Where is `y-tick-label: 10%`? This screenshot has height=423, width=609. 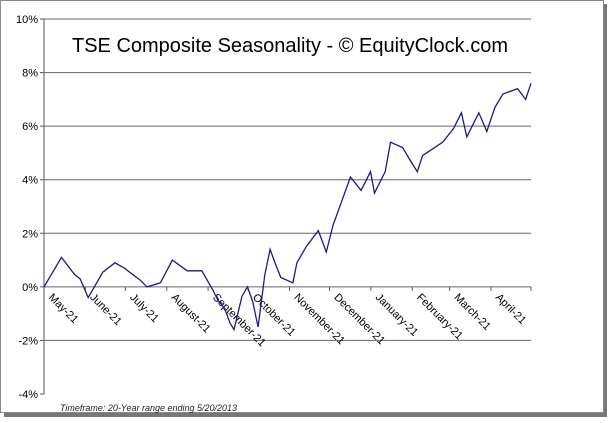
y-tick-label: 10% is located at coordinates (27, 20).